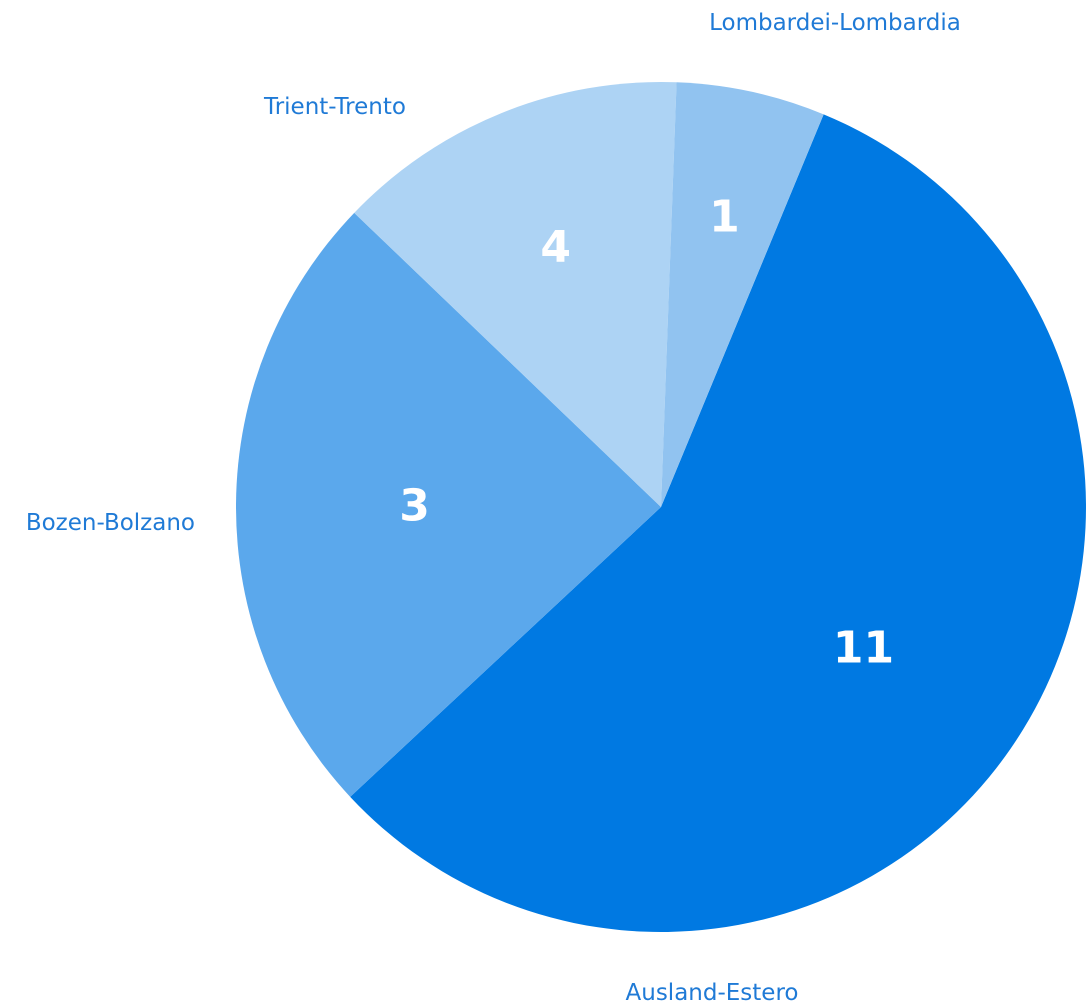 This screenshot has height=1006, width=1090. What do you see at coordinates (515, 294) in the screenshot?
I see `pie-slice-trient-trento` at bounding box center [515, 294].